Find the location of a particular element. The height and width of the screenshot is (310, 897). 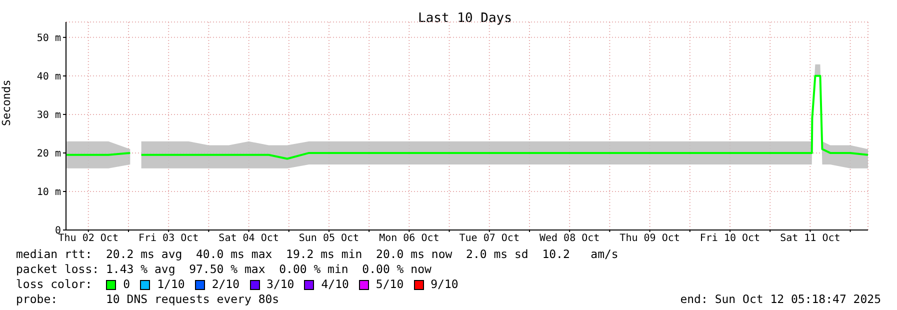

legend-label: 0 is located at coordinates (126, 284).